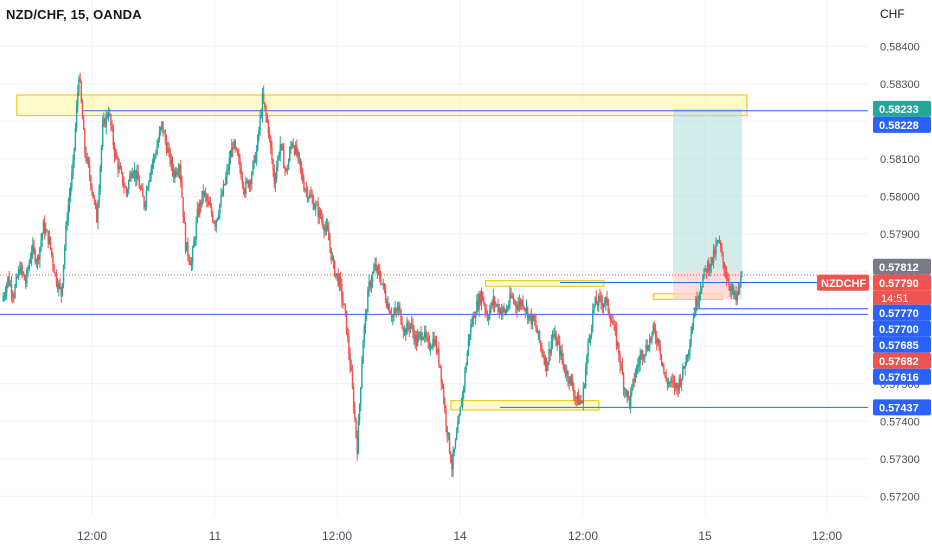 This screenshot has height=555, width=932. Describe the element at coordinates (892, 14) in the screenshot. I see `currency-label: CHF` at that location.